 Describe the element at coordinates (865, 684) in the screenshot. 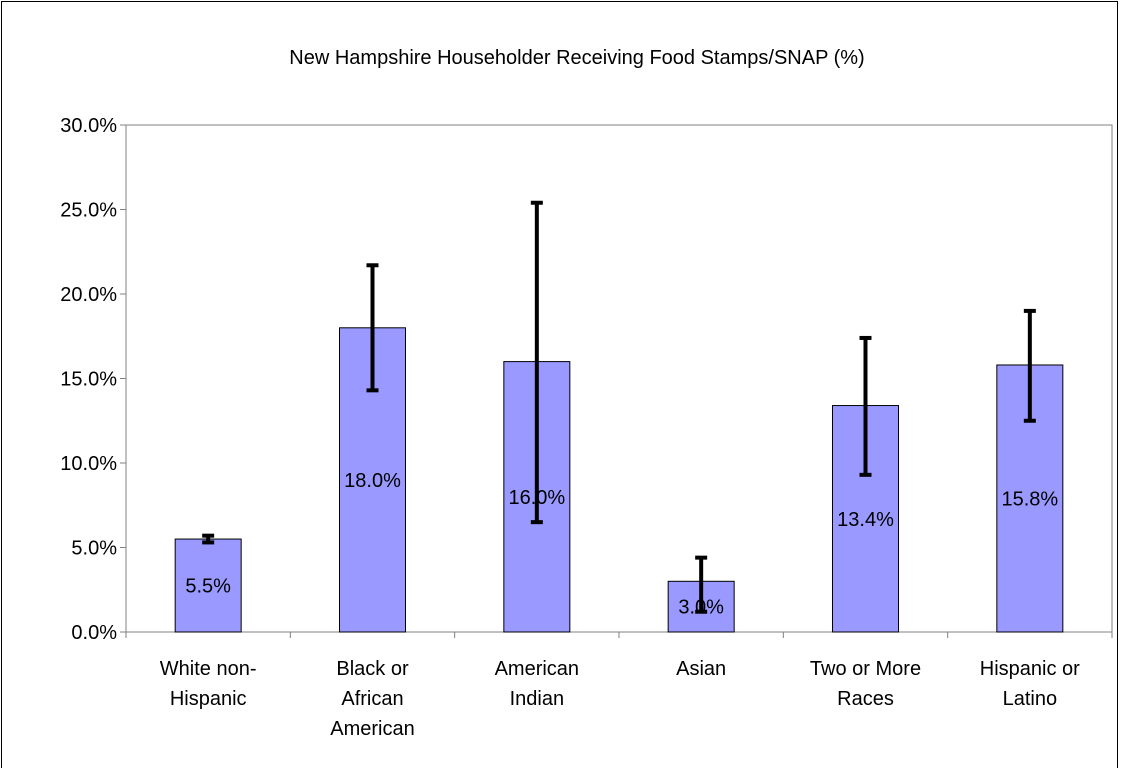

I see `x-category-label: Two or More Races` at that location.